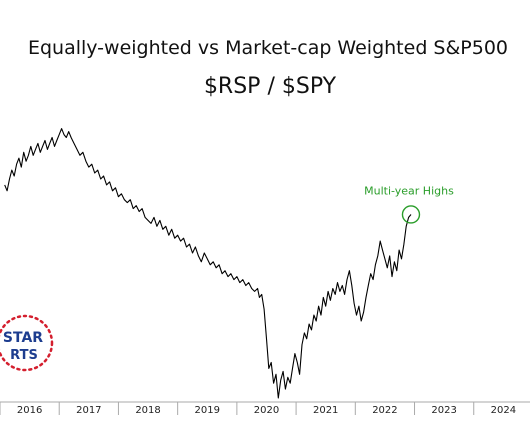  I want to click on logo-text-top: STAR, so click(23, 338).